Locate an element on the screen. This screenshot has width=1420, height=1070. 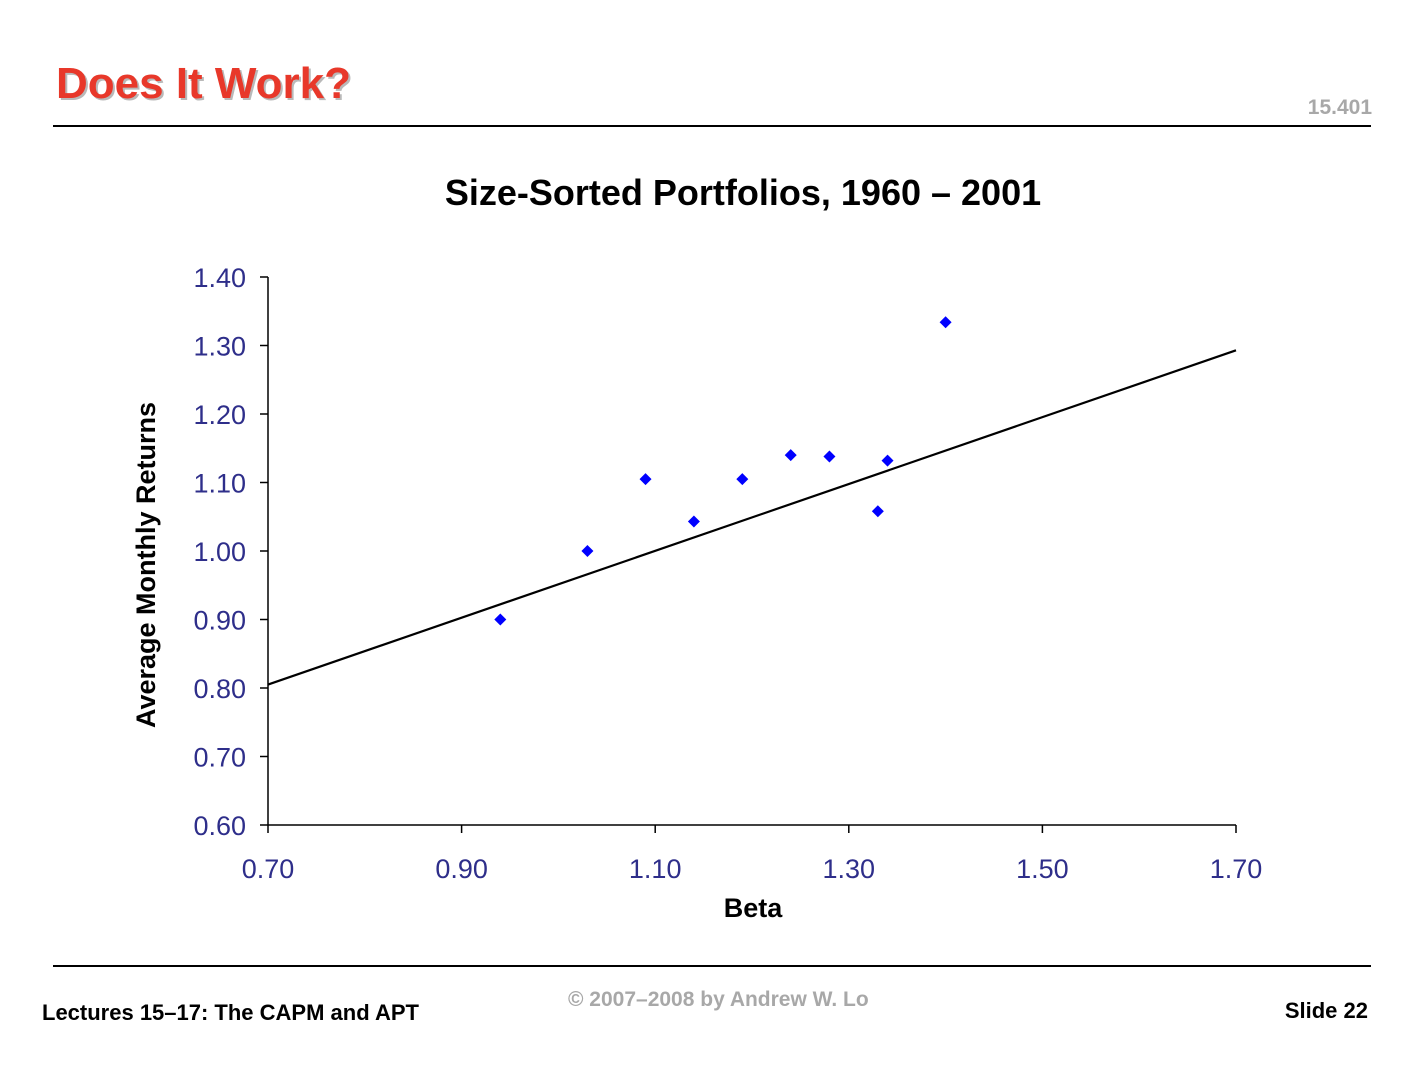
y-axis: 0.60 0.70 0.80 0.90 1.00 1.10 1.20 1.30 1.40 is located at coordinates (230, 552).